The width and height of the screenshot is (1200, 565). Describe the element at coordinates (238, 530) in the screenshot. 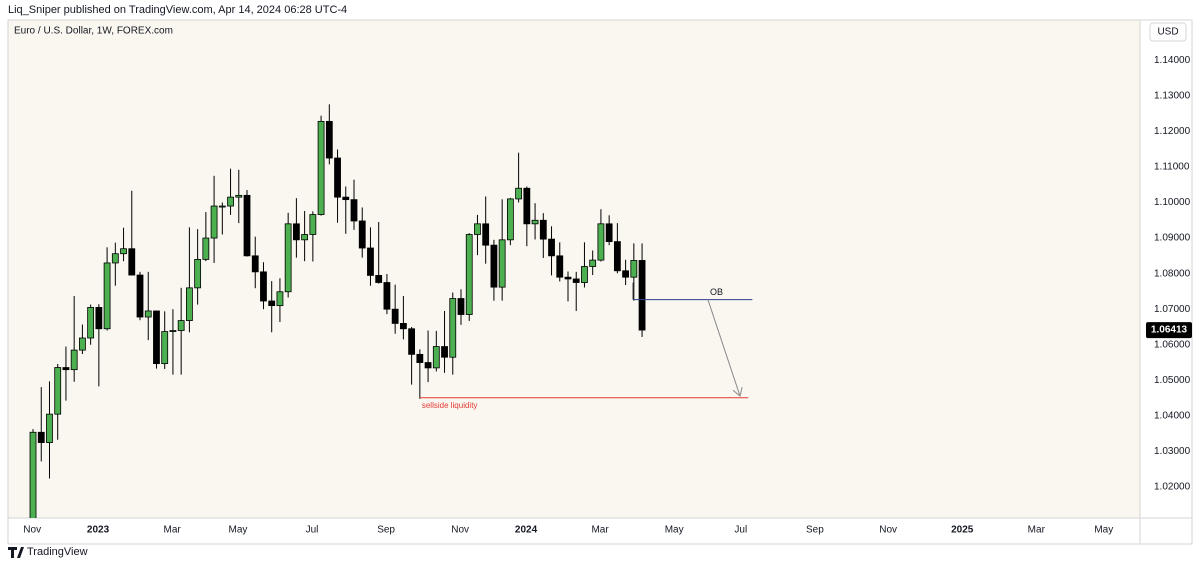

I see `x-tick-label: May` at that location.